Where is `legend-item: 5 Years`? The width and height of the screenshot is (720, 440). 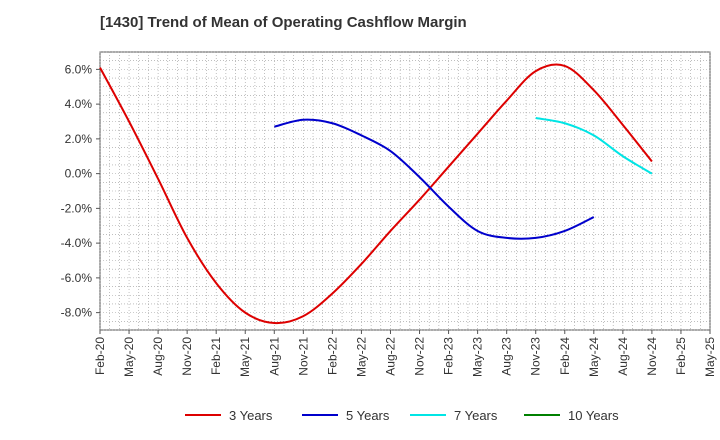 legend-item: 5 Years is located at coordinates (345, 415).